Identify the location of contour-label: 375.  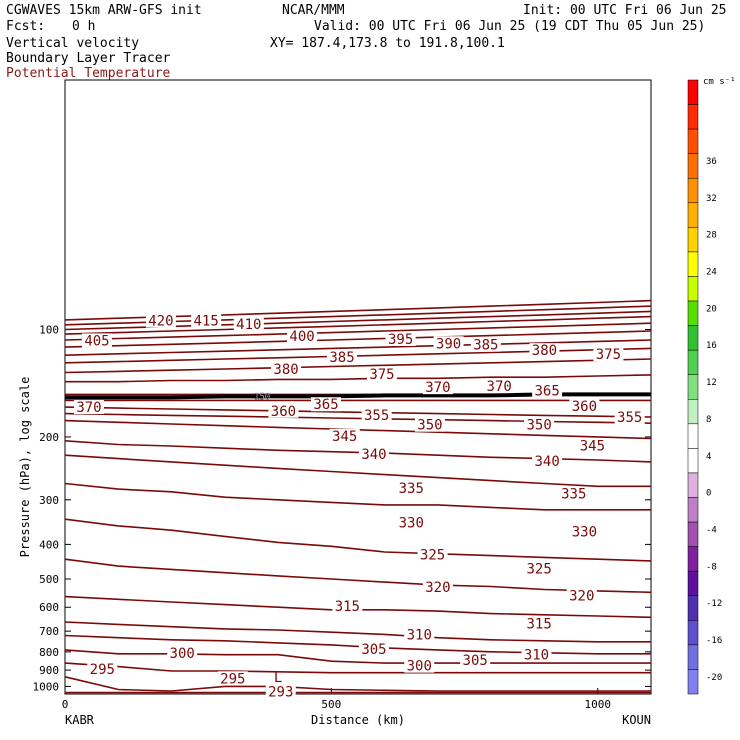
(381, 375).